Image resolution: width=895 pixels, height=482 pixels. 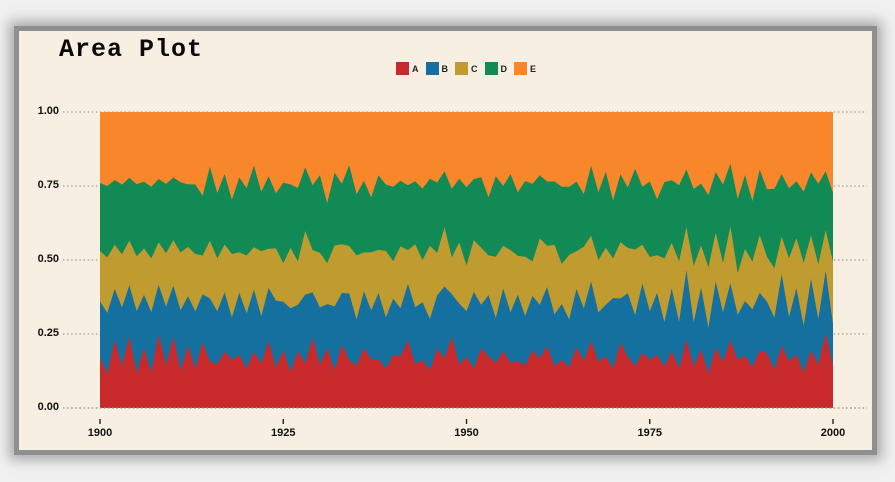 I want to click on legend-label: C, so click(x=474, y=68).